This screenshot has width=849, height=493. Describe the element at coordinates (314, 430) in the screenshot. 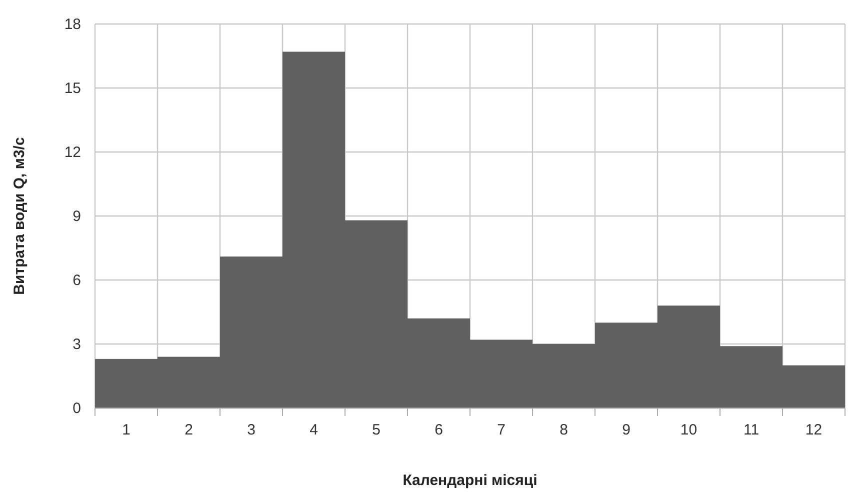

I see `x-tick-label: 4` at that location.